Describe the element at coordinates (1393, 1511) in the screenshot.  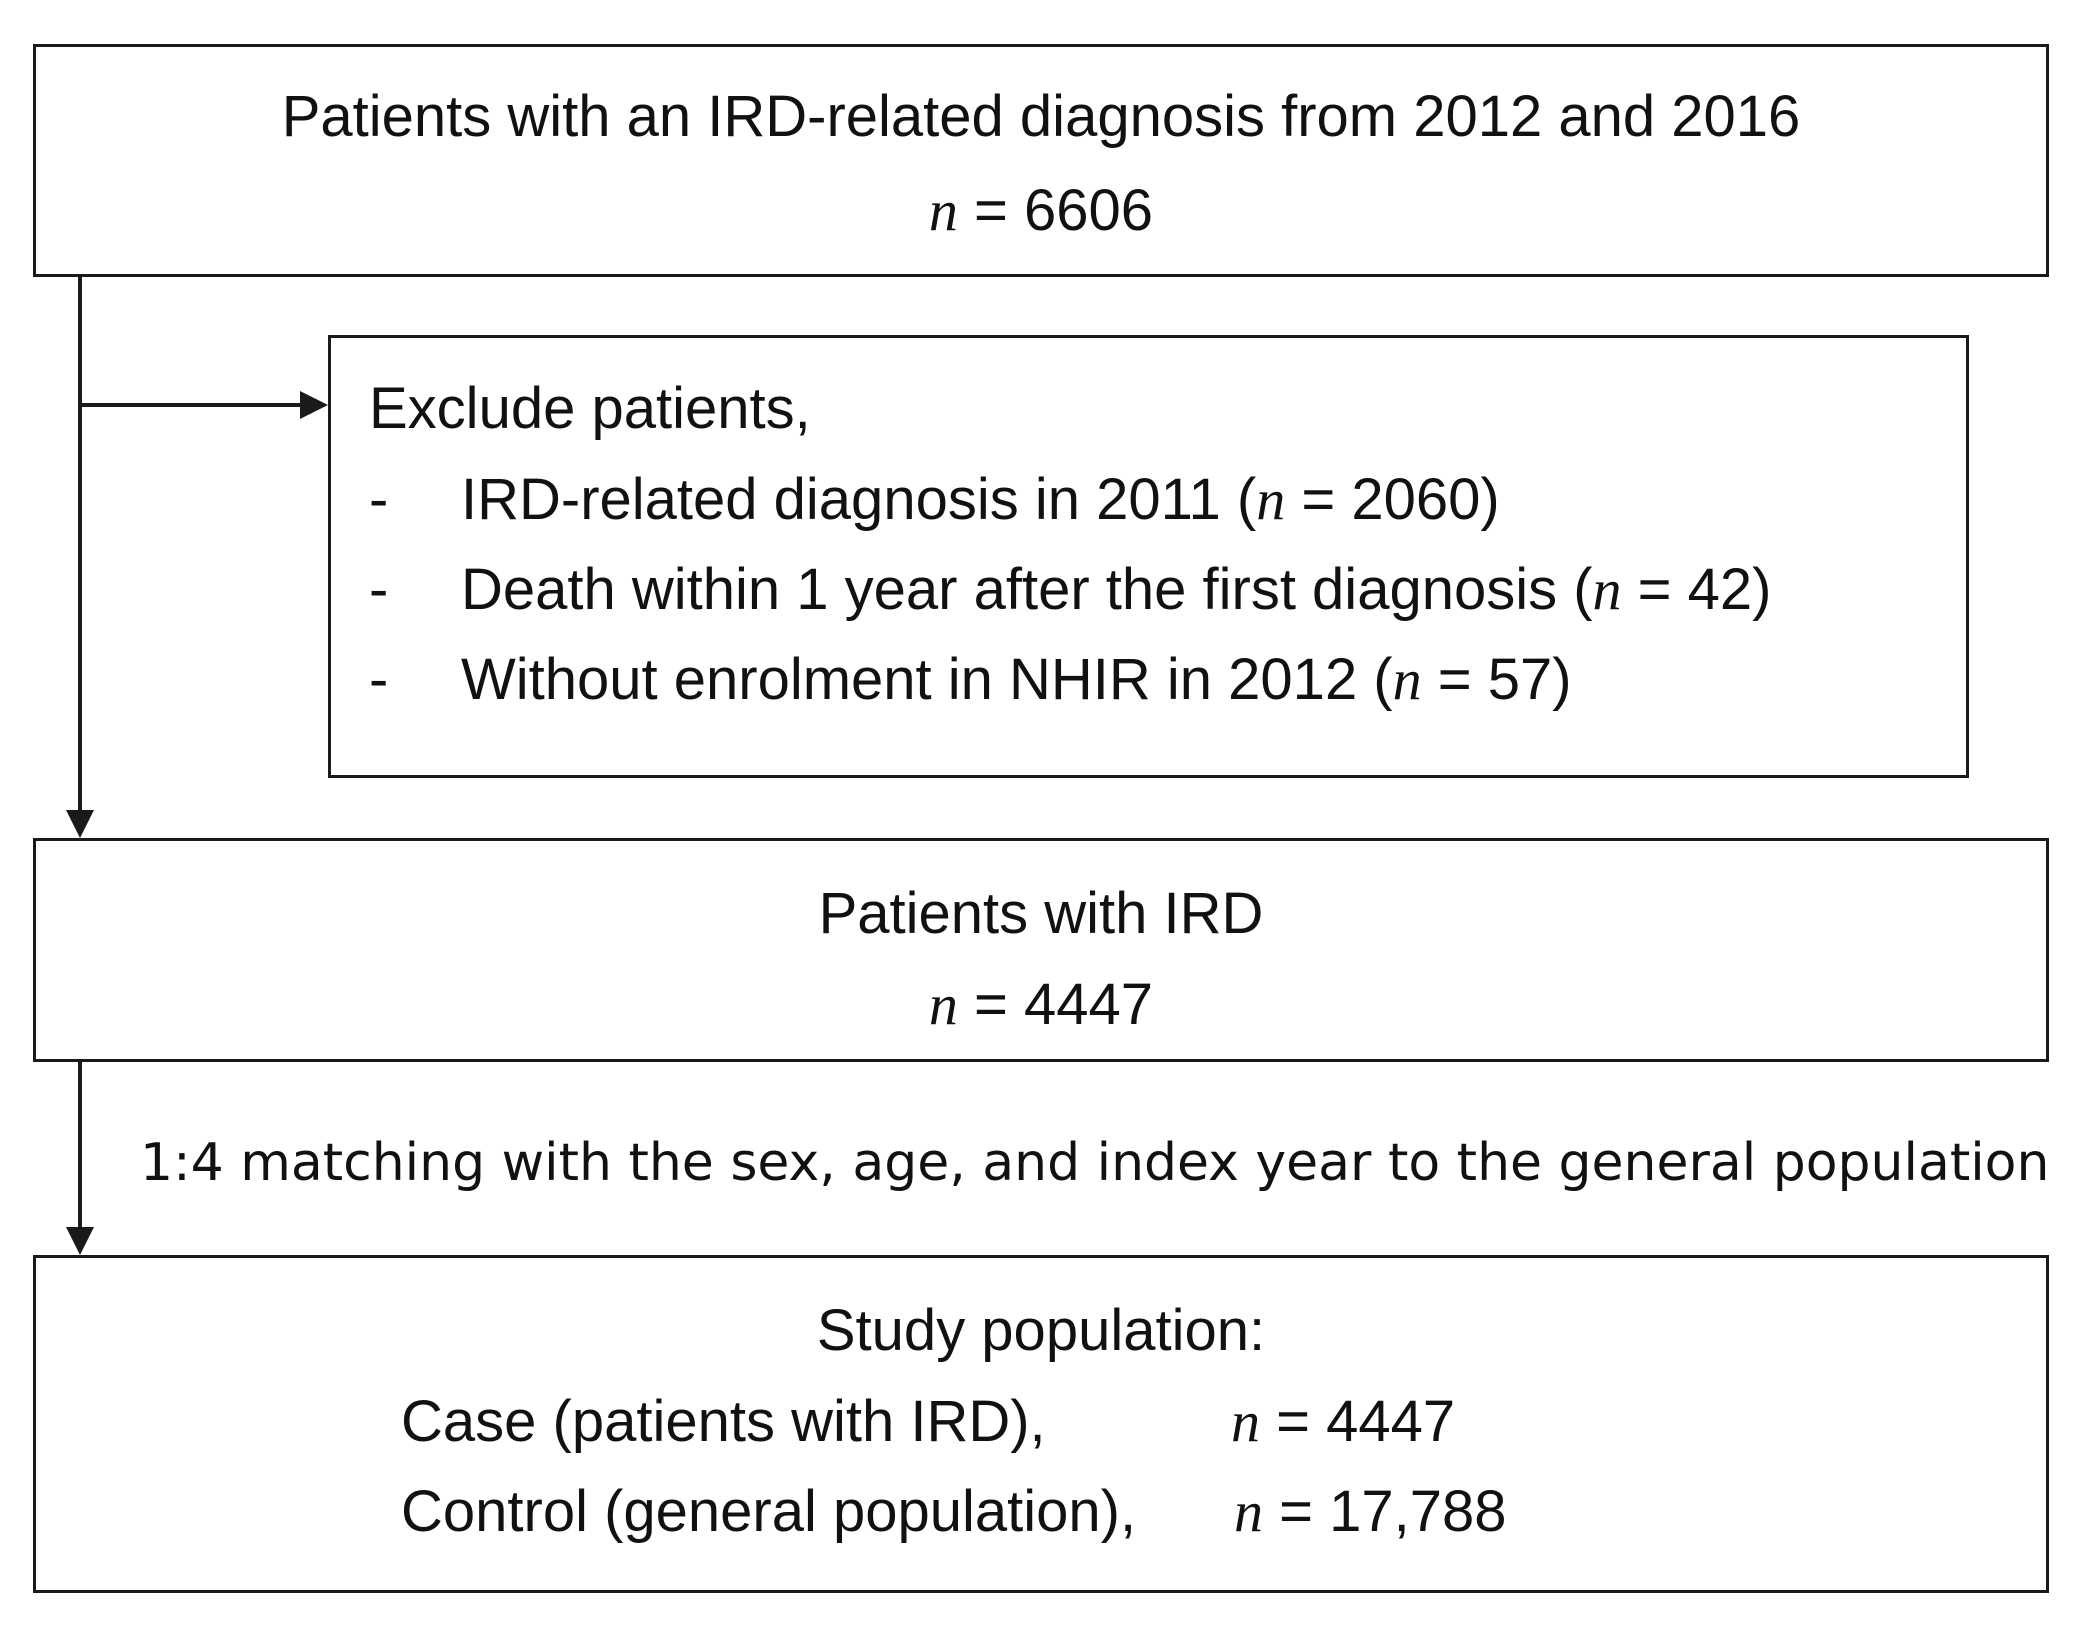
I see `count-value: = 17,788` at that location.